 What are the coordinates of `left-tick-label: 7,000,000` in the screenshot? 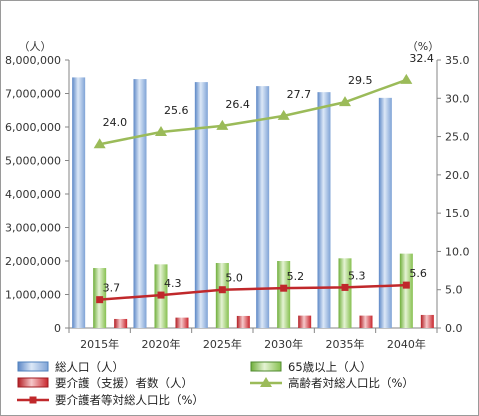 It's located at (33, 94).